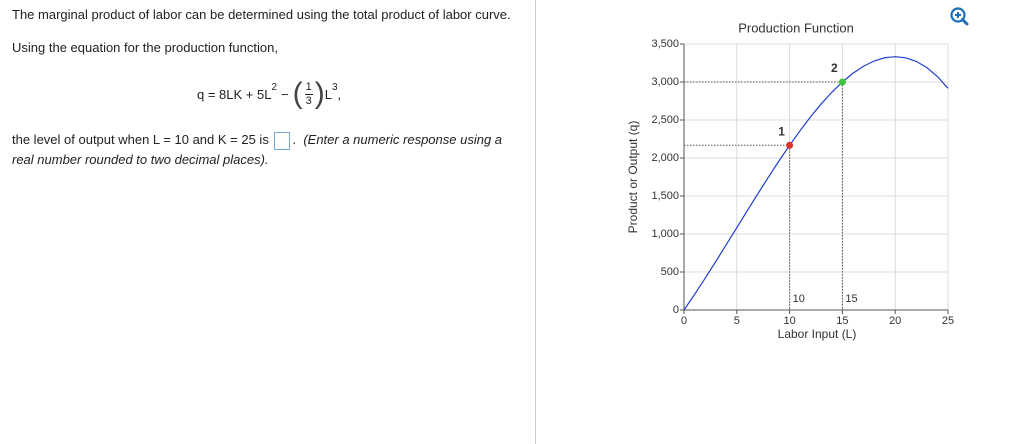 The height and width of the screenshot is (444, 1024). What do you see at coordinates (789, 321) in the screenshot?
I see `x-tick-label: 10` at bounding box center [789, 321].